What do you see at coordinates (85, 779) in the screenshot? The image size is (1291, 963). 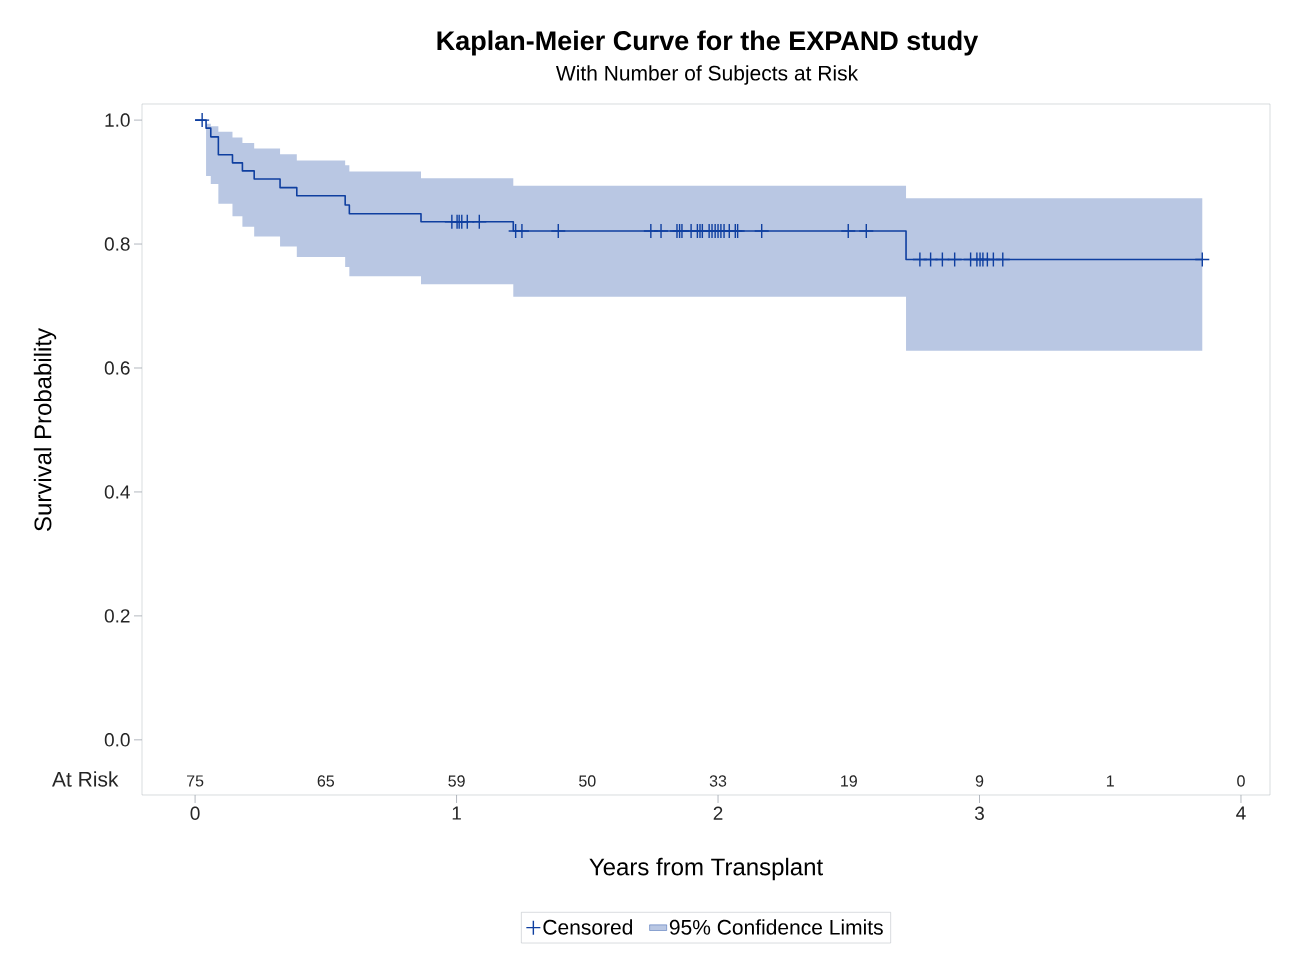 I see `text: At Risk` at bounding box center [85, 779].